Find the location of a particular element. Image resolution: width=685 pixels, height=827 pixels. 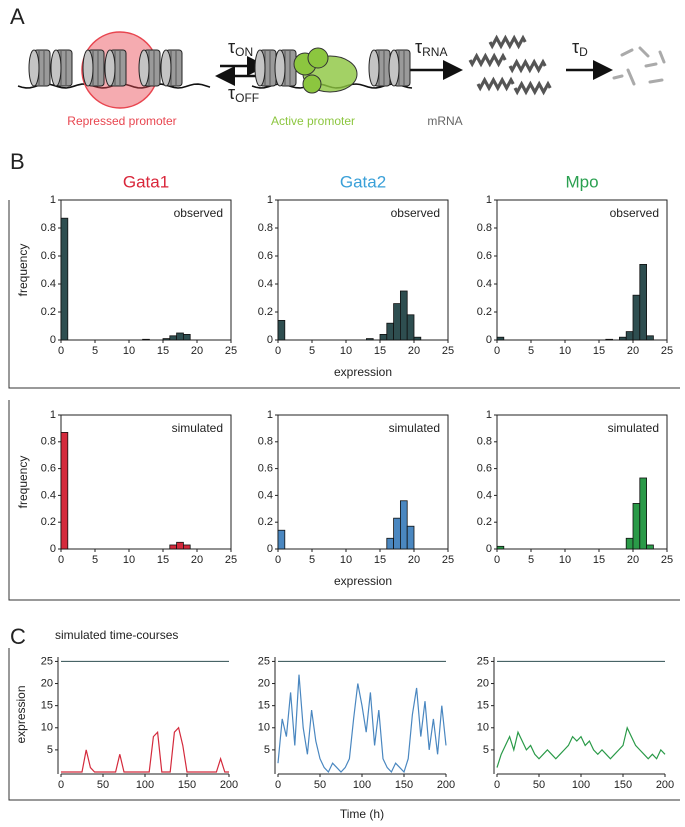

rate-label: τRNA is located at coordinates (431, 48).